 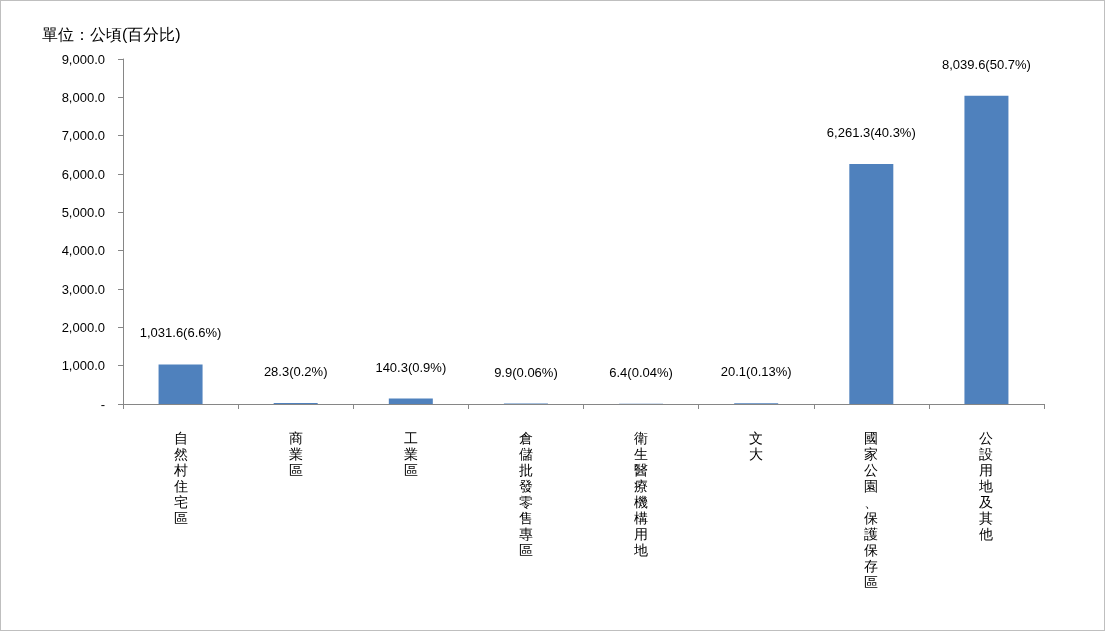 I want to click on data-label: 6,261.3(40.3%), so click(x=871, y=132).